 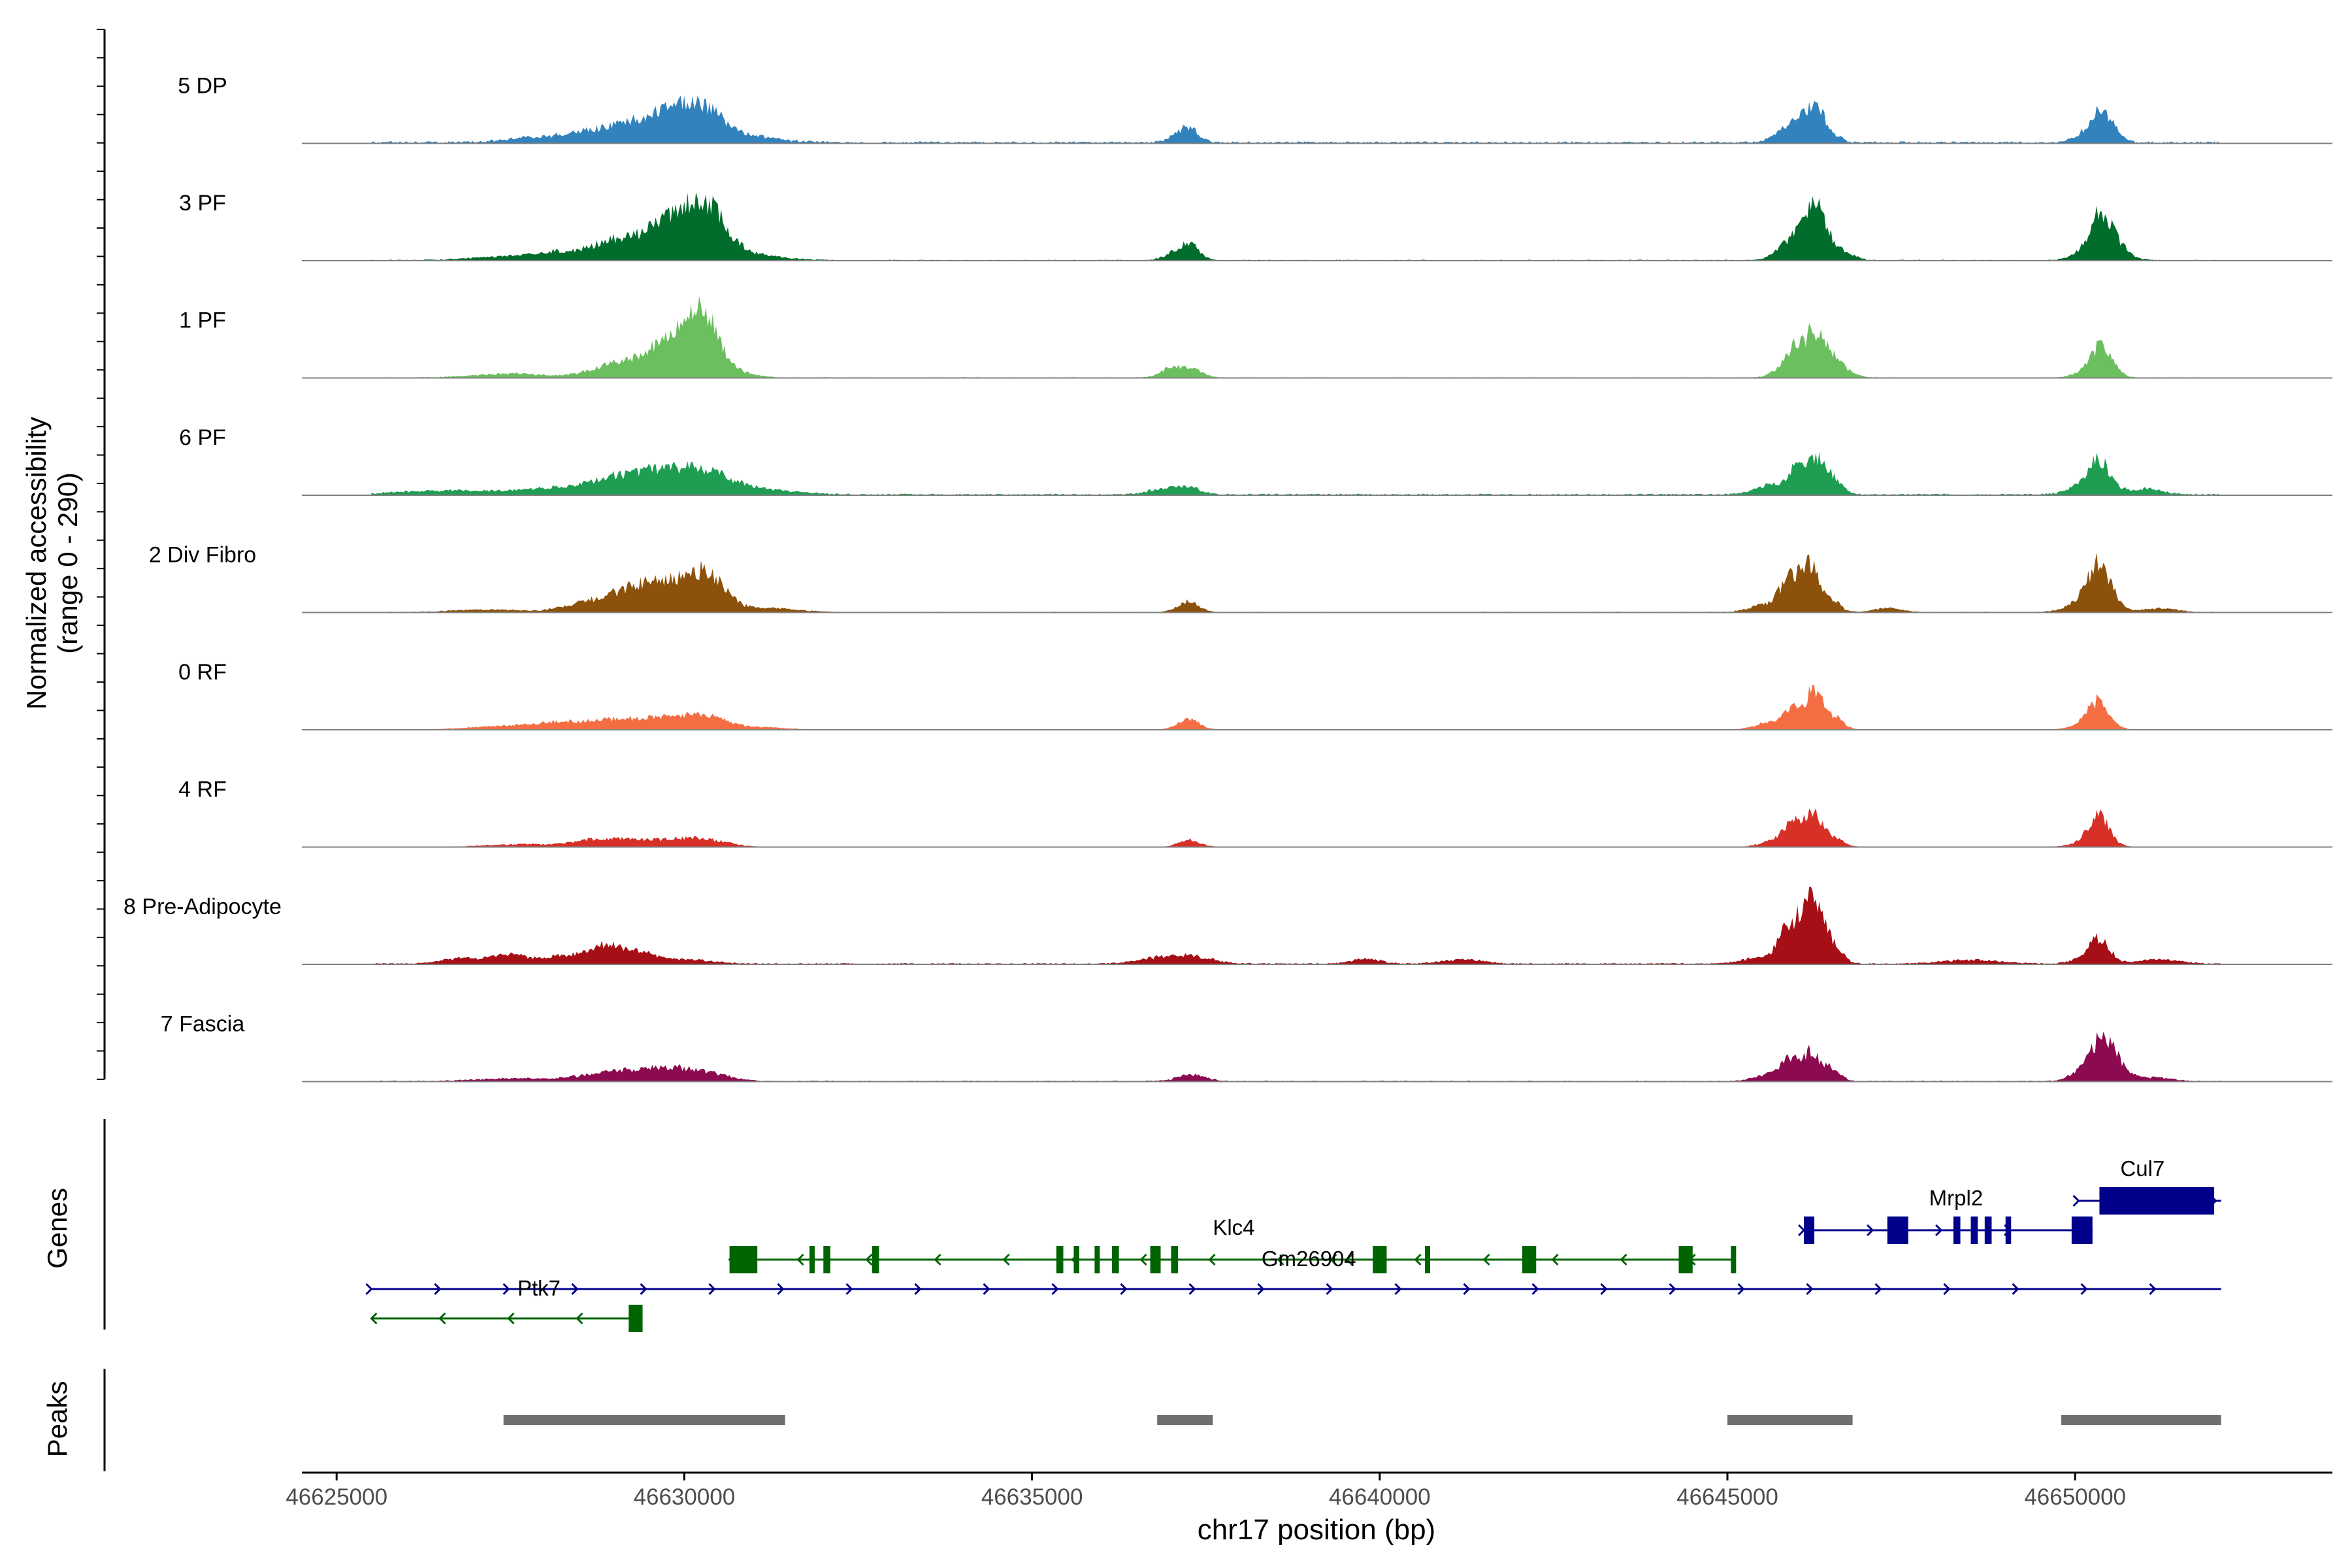 What do you see at coordinates (2075, 1497) in the screenshot?
I see `x-tick-label: 46650000` at bounding box center [2075, 1497].